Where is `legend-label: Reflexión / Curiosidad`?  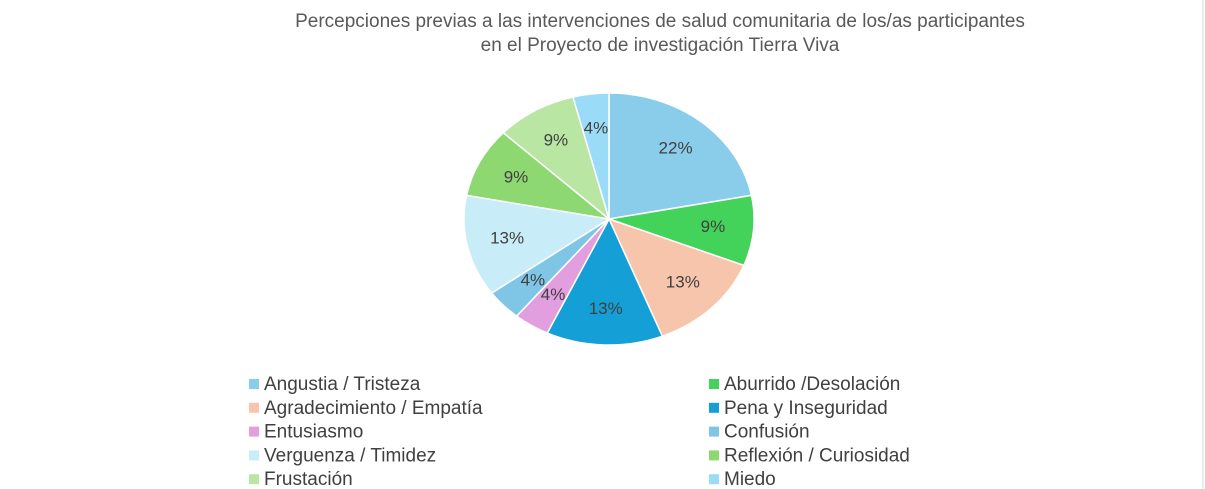
legend-label: Reflexión / Curiosidad is located at coordinates (817, 455).